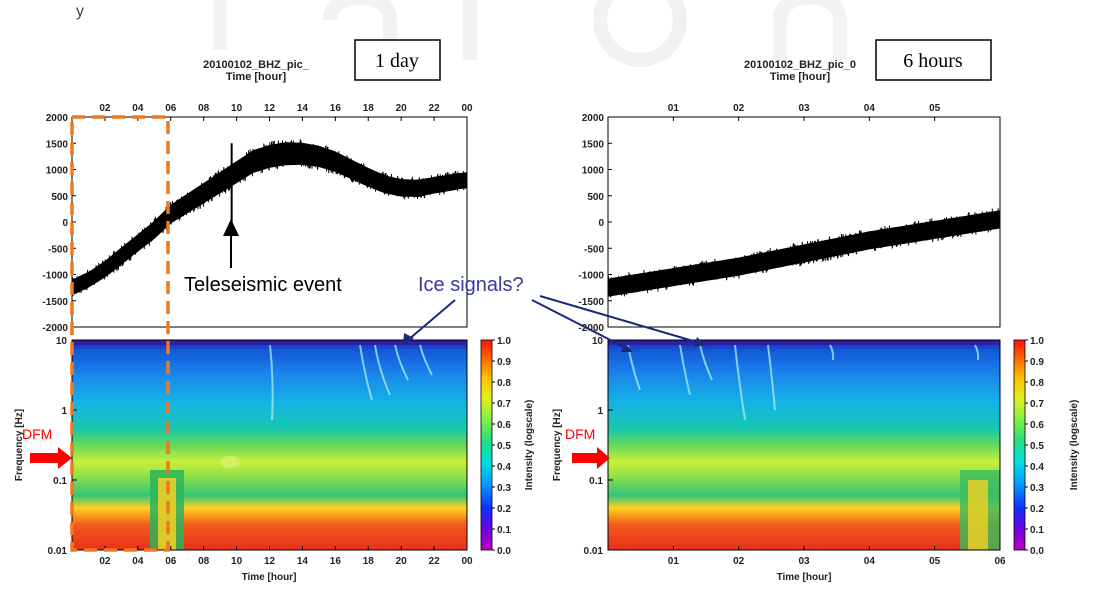 This screenshot has width=1094, height=596. What do you see at coordinates (80, 11) in the screenshot?
I see `watermark-text: y` at bounding box center [80, 11].